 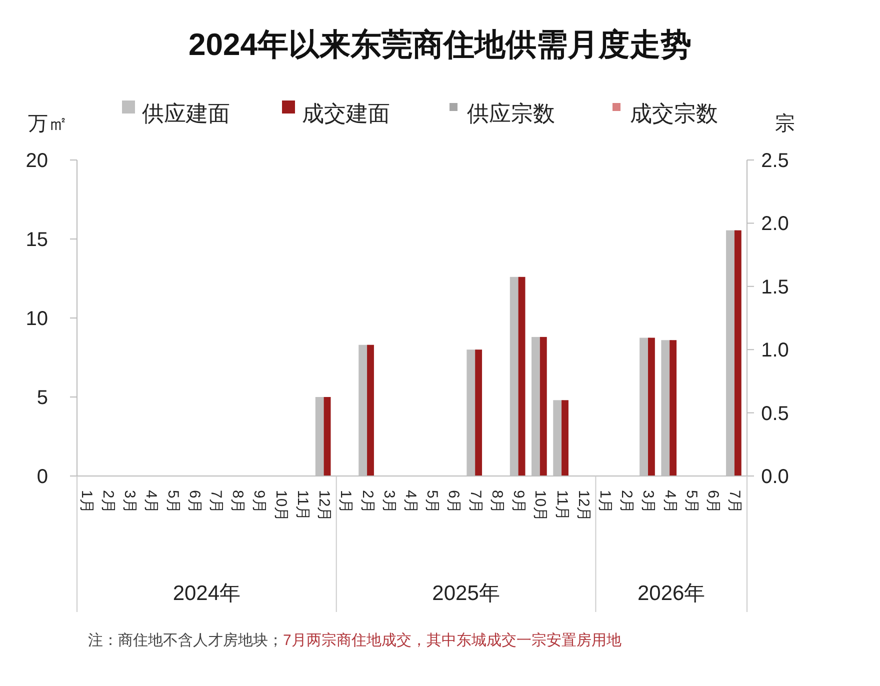 I want to click on y2-axis-title: 宗, so click(x=785, y=123).